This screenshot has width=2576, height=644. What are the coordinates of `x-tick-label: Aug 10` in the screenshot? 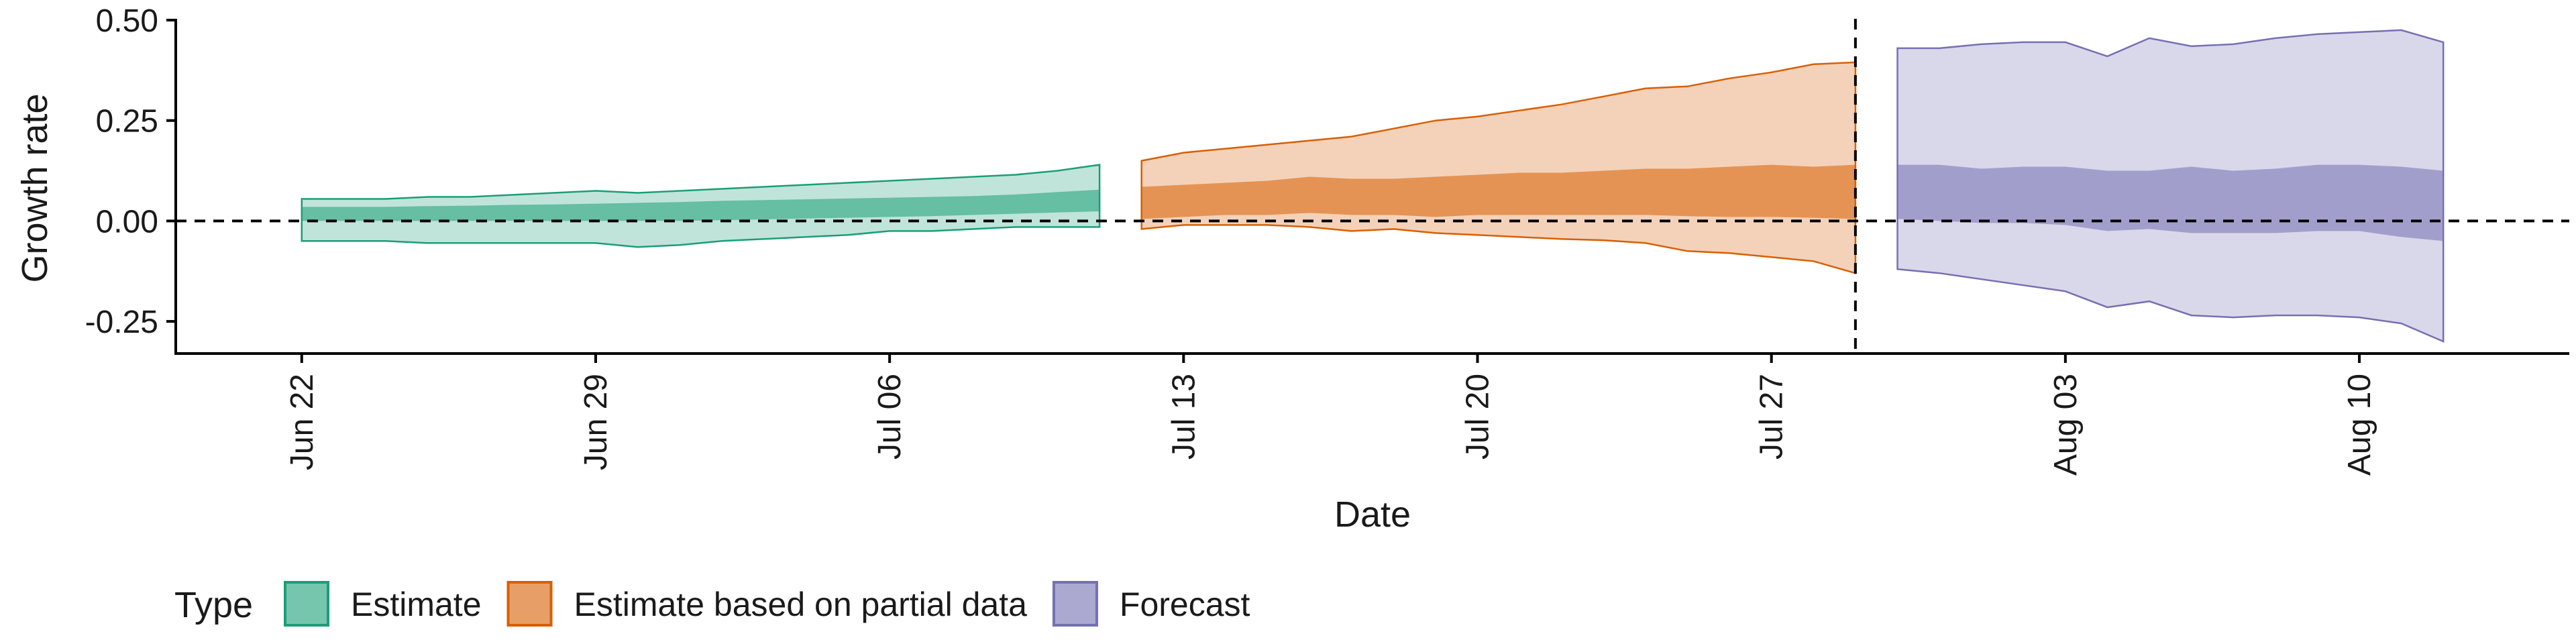 It's located at (2359, 425).